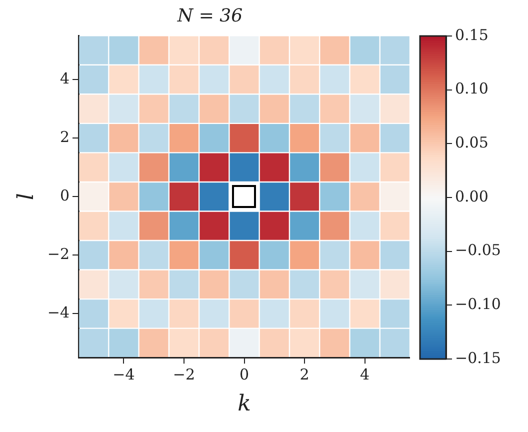 The image size is (528, 432). Describe the element at coordinates (305, 374) in the screenshot. I see `x-tick-label: 2` at that location.